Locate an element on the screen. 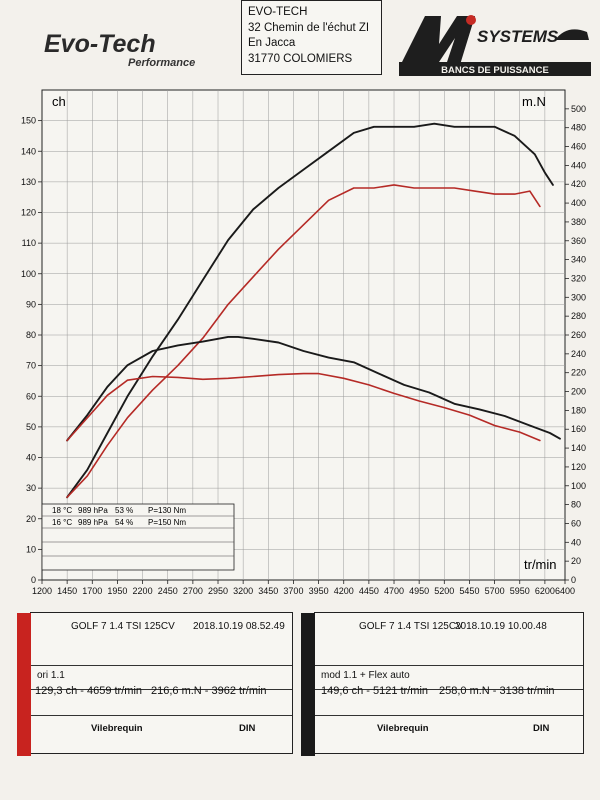 The image size is (600, 800). right-tick-label: 320 is located at coordinates (578, 278).